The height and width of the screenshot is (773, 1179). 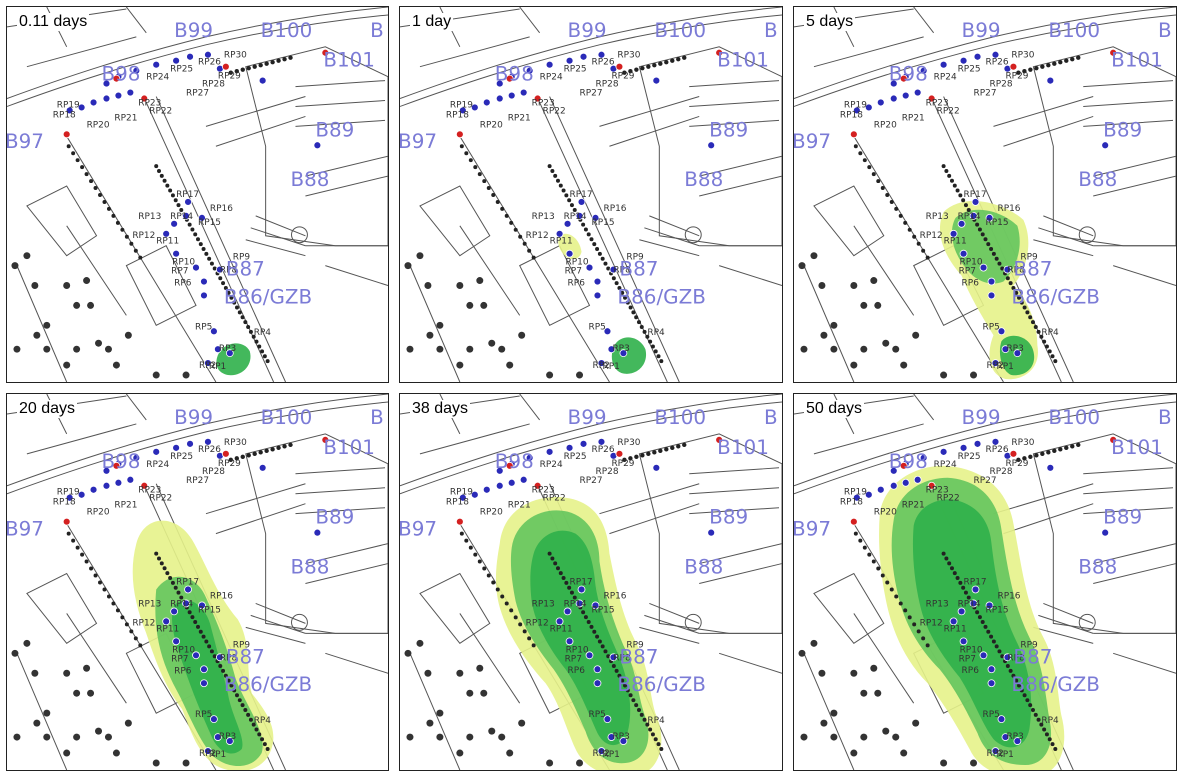 What do you see at coordinates (573, 659) in the screenshot?
I see `rp-label: RP7` at bounding box center [573, 659].